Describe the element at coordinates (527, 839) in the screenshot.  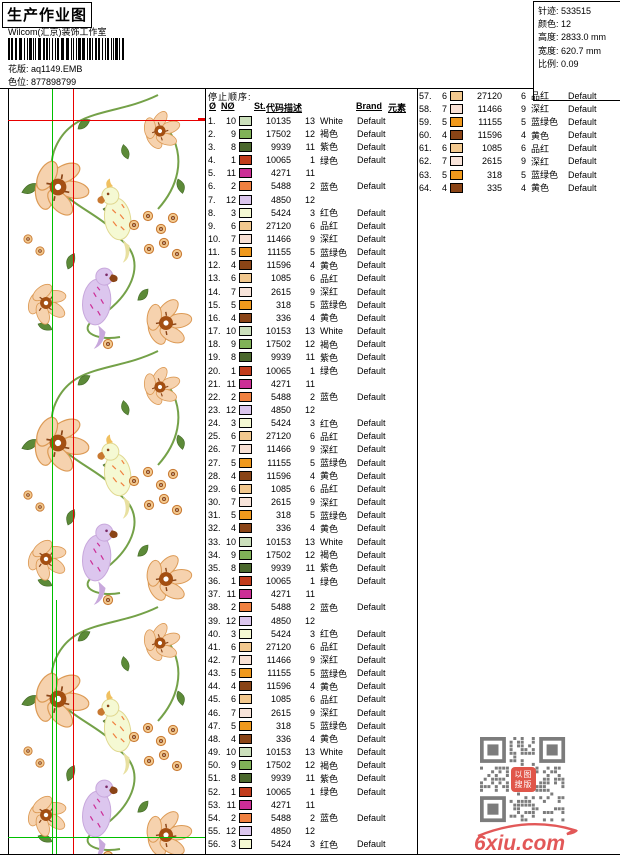
I see `site-logo: 6xiu.com` at that location.